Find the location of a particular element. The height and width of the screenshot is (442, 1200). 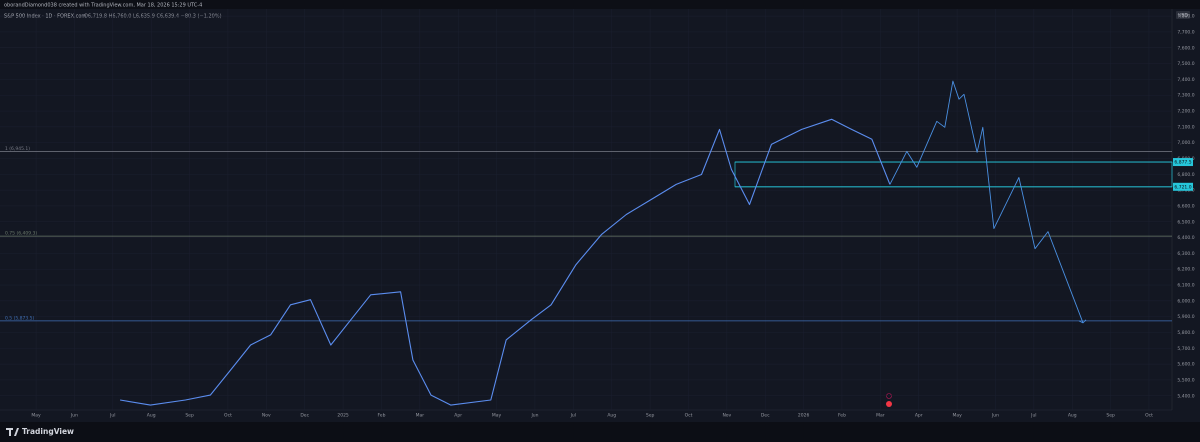

y-tick-label: 7,400.0 is located at coordinates (1185, 80).